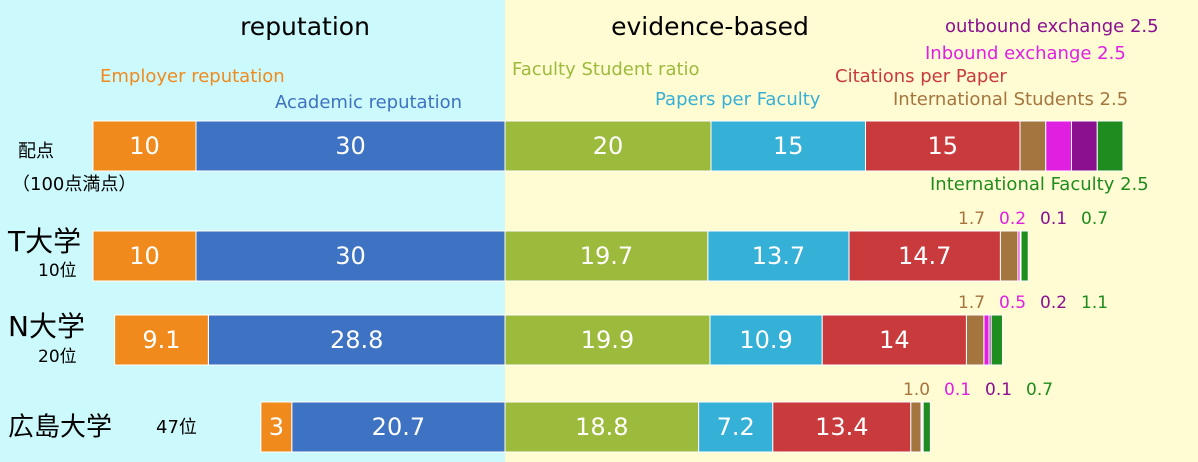  I want to click on row-label: 広島大学, so click(60, 428).